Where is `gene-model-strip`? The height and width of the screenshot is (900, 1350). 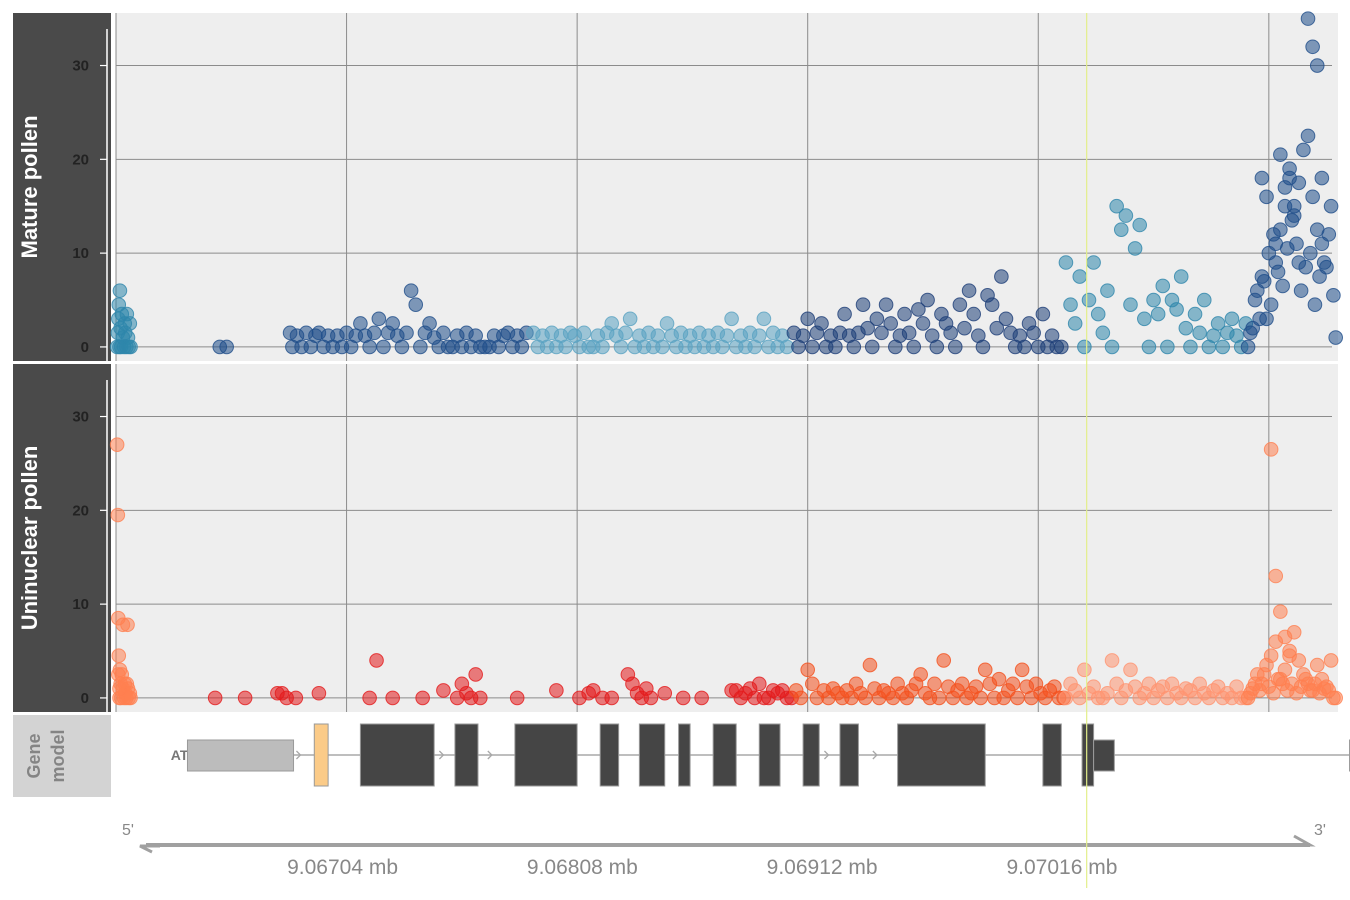 gene-model-strip is located at coordinates (62, 756).